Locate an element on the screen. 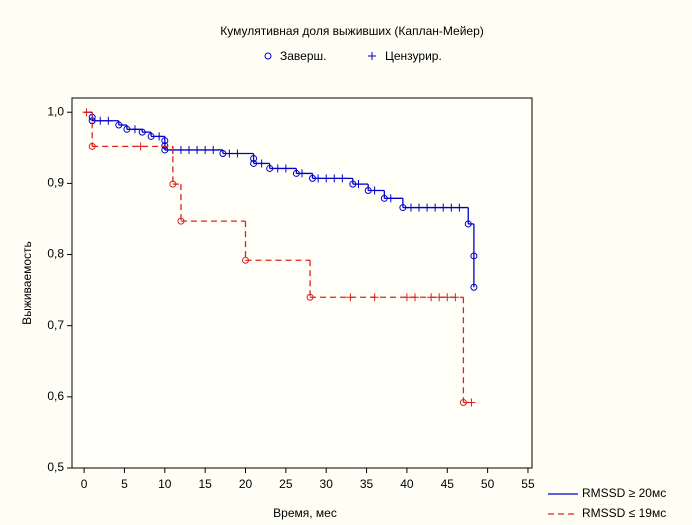  y-tick-label: 0,5 is located at coordinates (55, 467).